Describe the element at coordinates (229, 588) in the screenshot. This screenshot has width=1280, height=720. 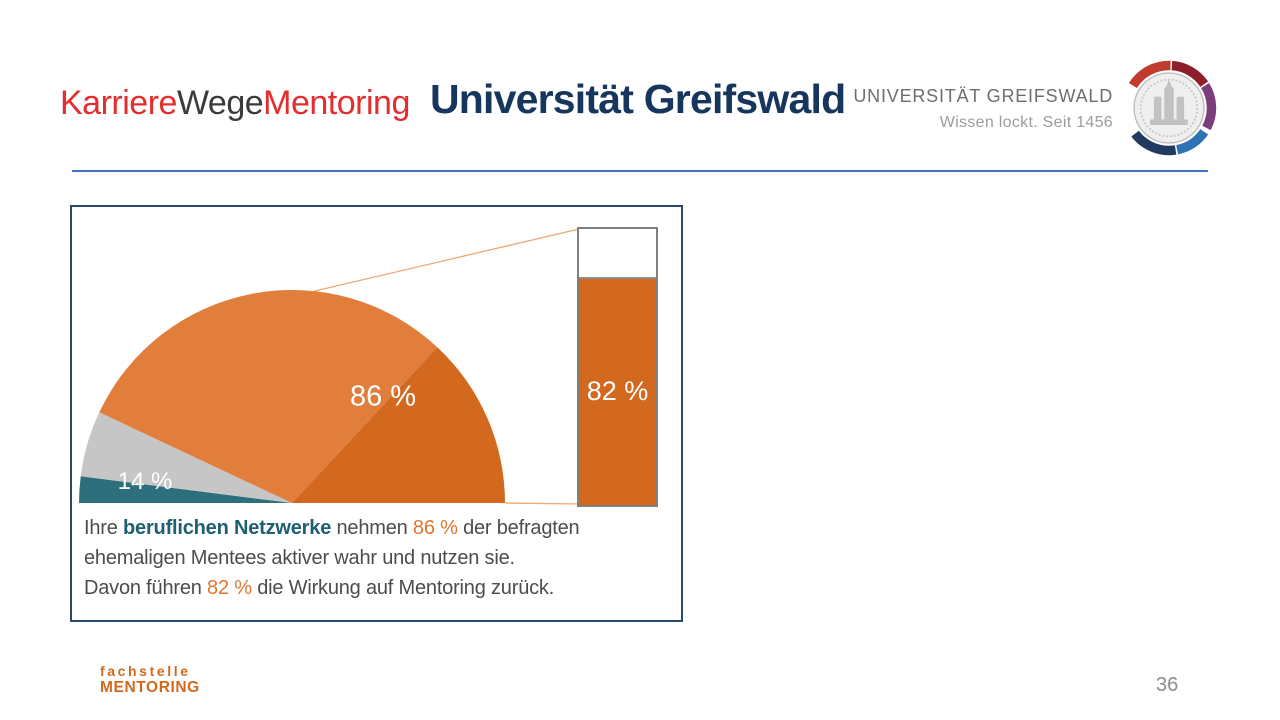
I see `caption-highlight-82: 82 %` at that location.